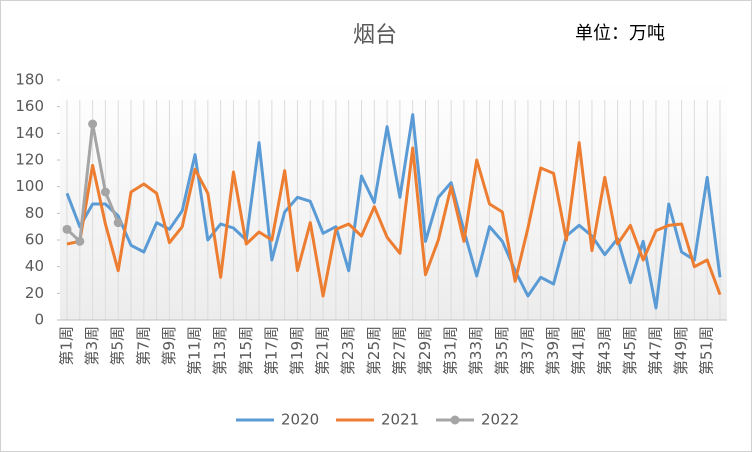  Describe the element at coordinates (527, 350) in the screenshot. I see `x-tick-label: 第37周` at that location.